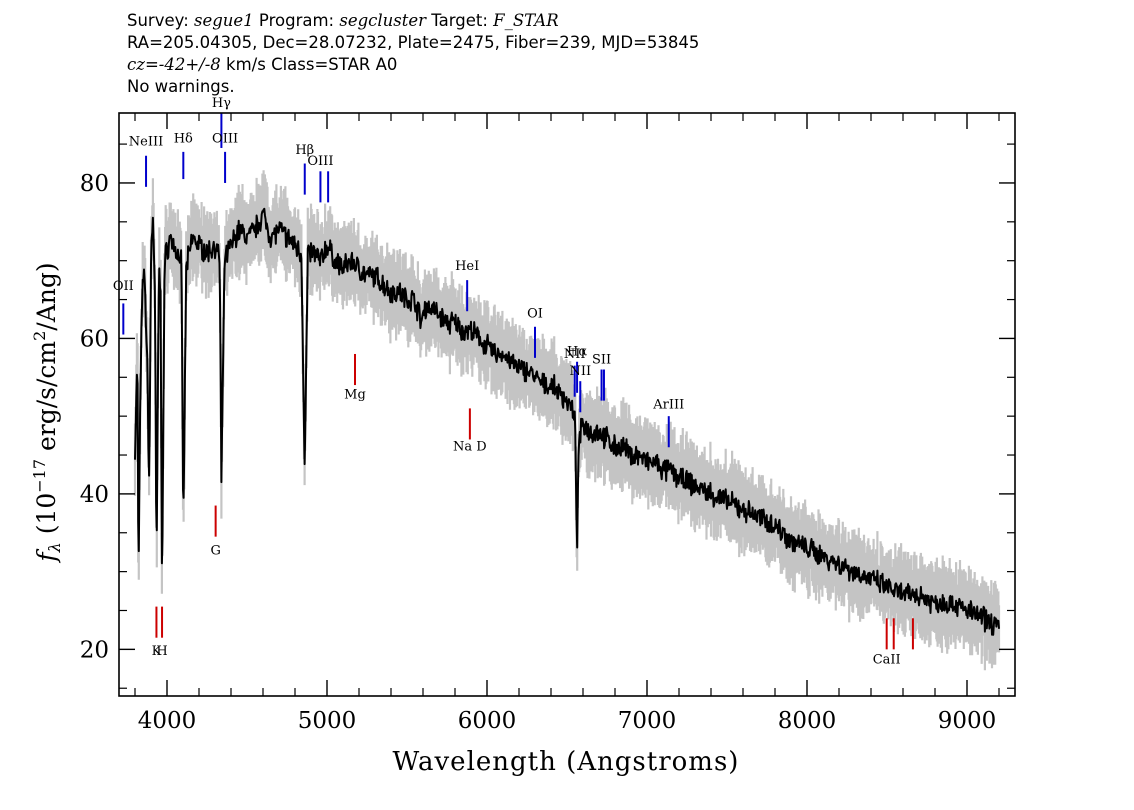 This screenshot has height=810, width=1134. I want to click on x-axis-label: Wavelength (Angstroms), so click(566, 762).